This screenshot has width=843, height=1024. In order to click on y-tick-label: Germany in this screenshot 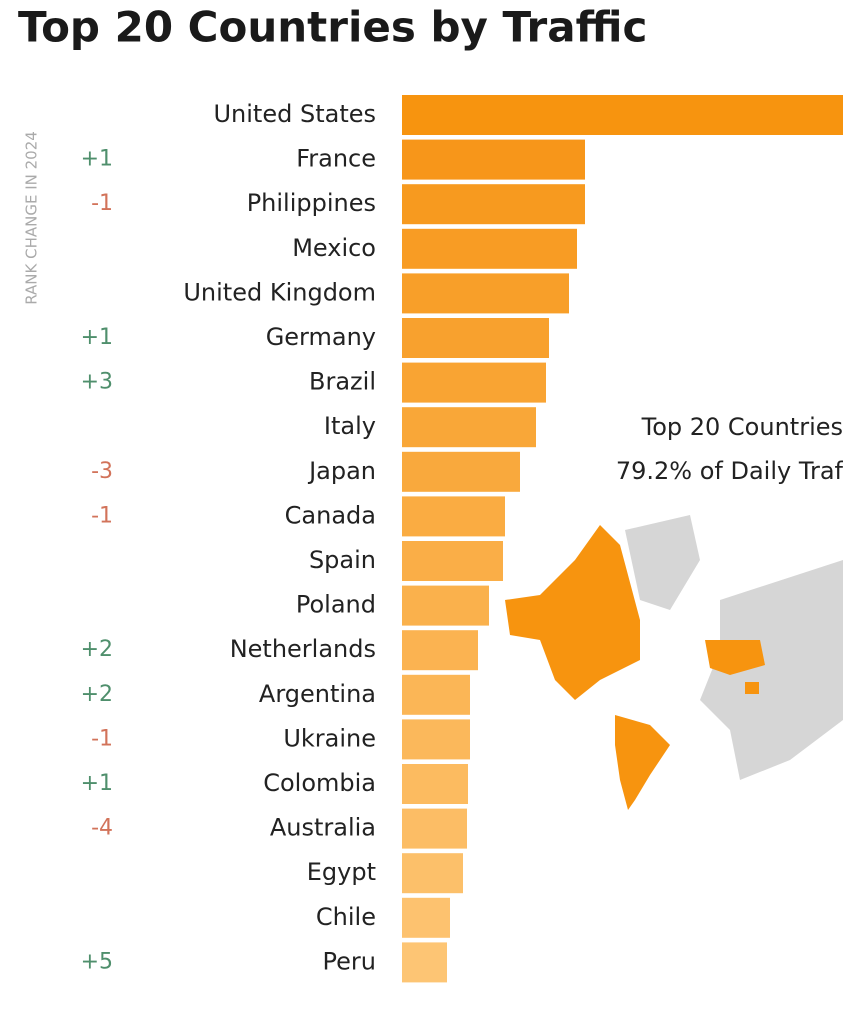, I will do `click(321, 337)`.